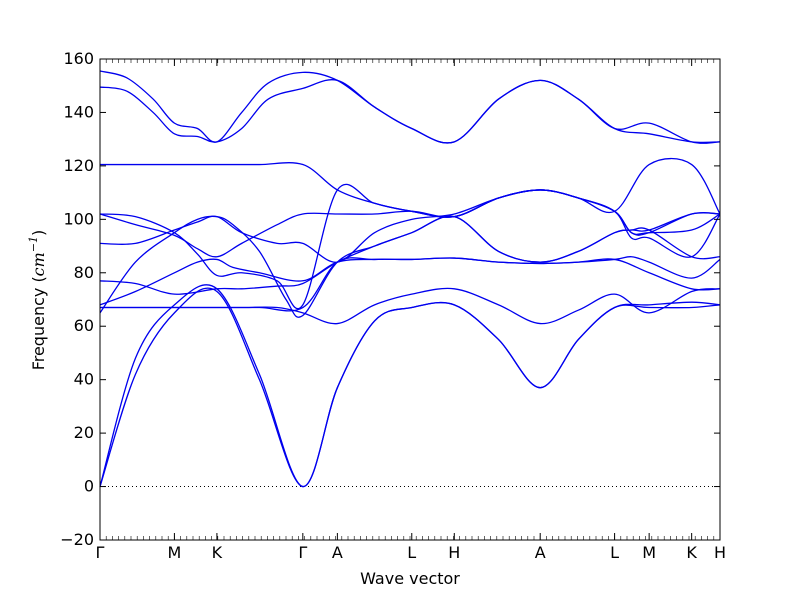 This screenshot has width=800, height=600. Describe the element at coordinates (77, 539) in the screenshot. I see `y-tick-label: −20` at that location.